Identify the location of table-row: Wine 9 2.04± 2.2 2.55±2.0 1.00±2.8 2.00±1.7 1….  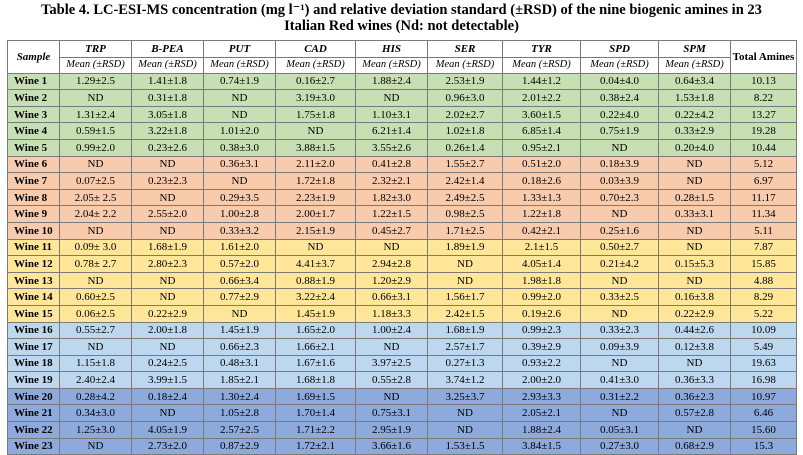
(402, 214).